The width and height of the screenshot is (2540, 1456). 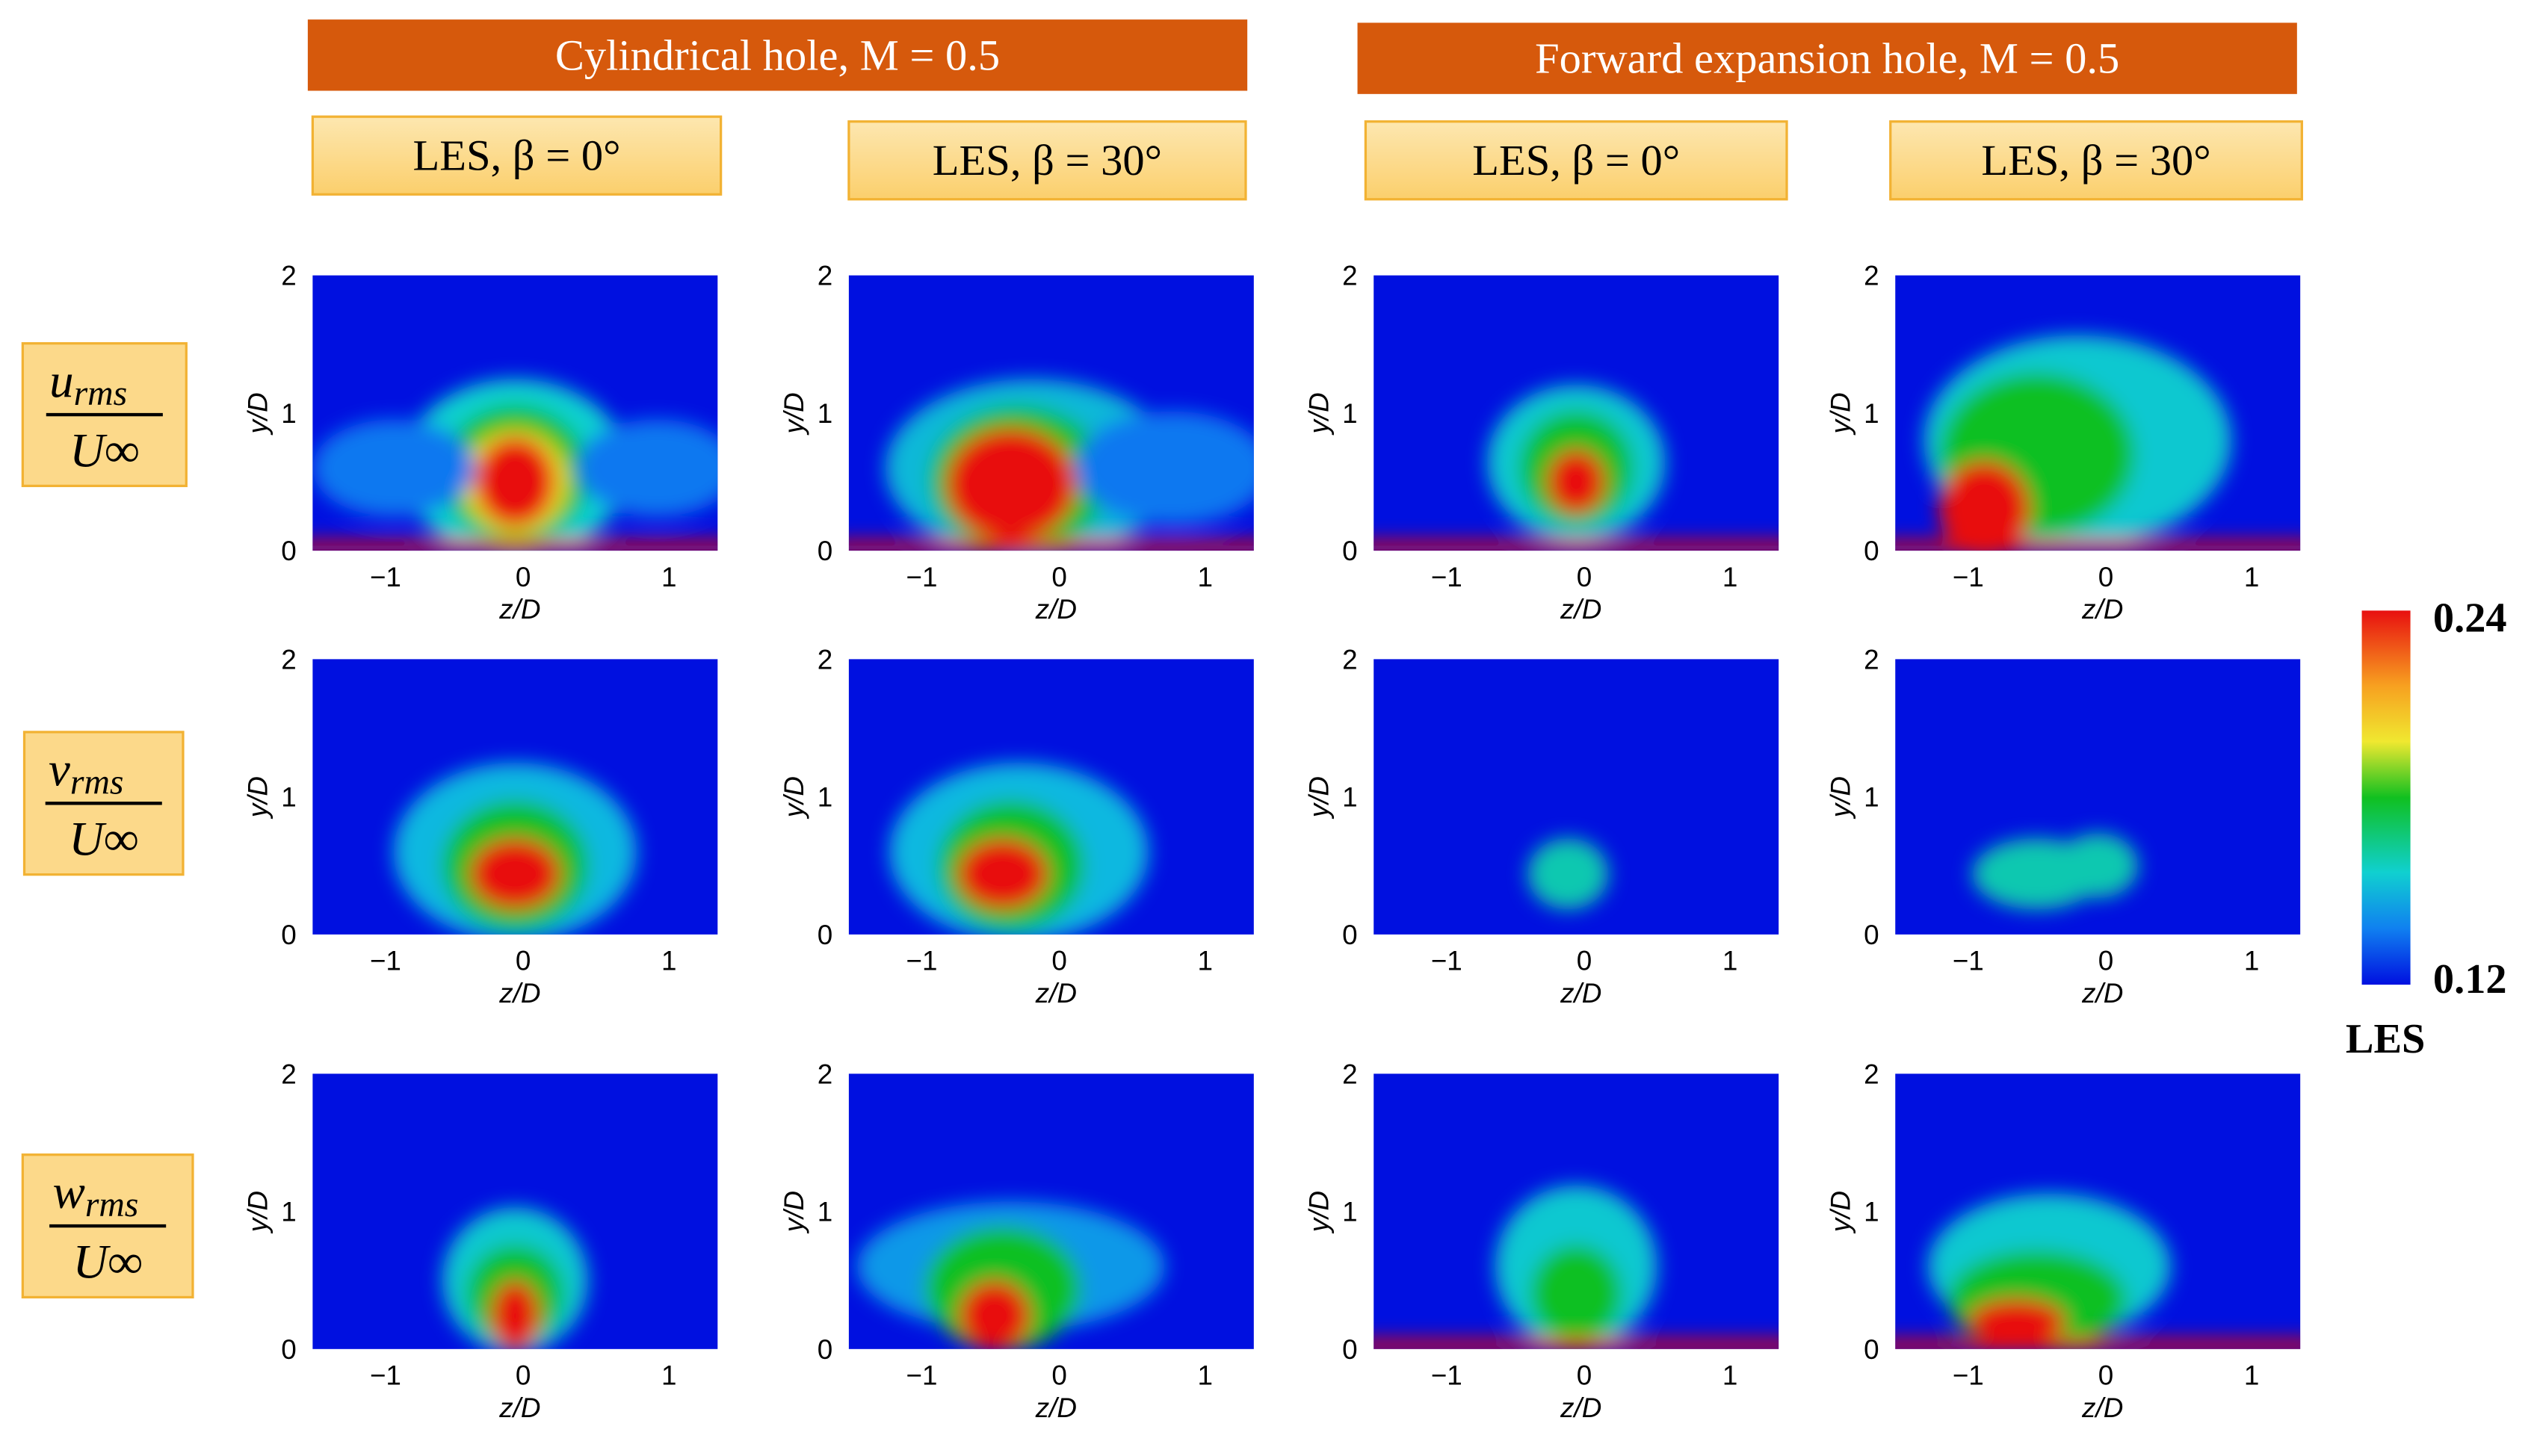 I want to click on colorbar-min: 0.12, so click(x=2470, y=979).